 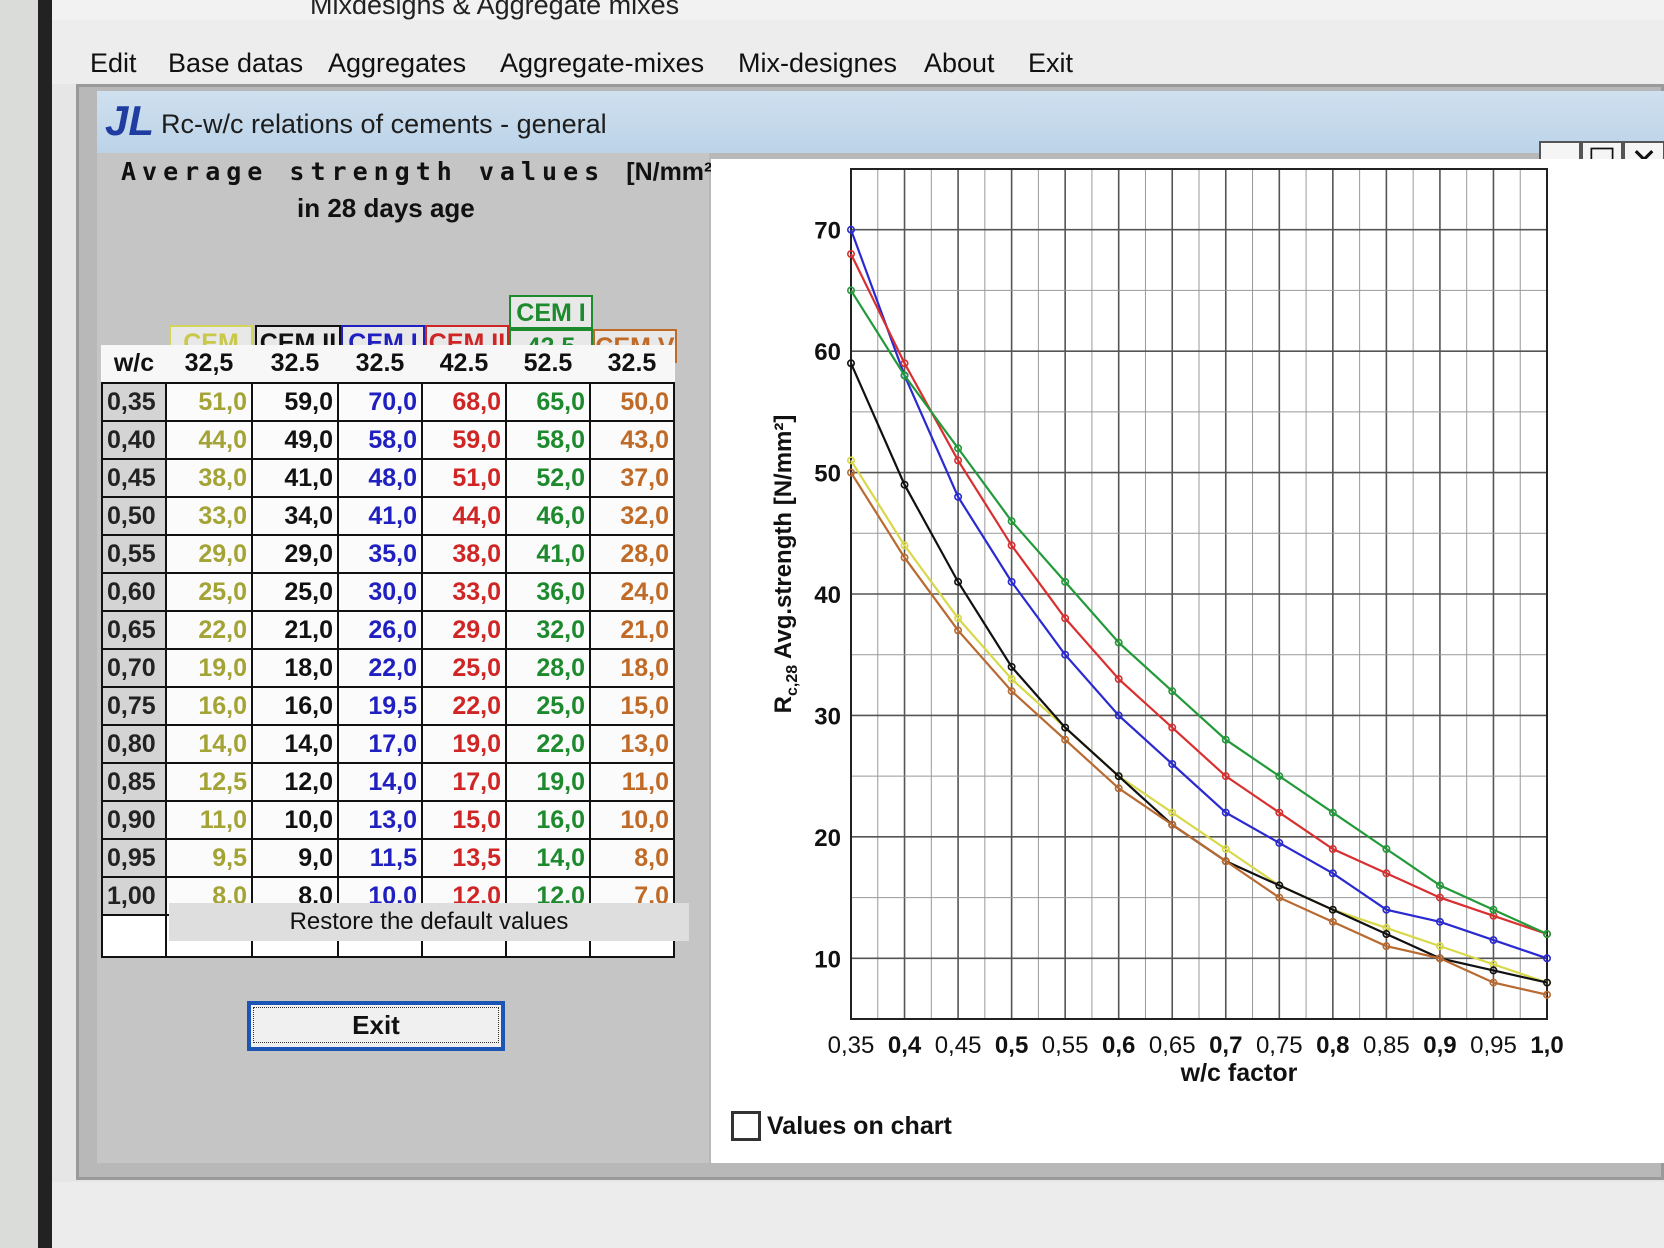 What do you see at coordinates (295, 516) in the screenshot?
I see `strength-cell: 34,0` at bounding box center [295, 516].